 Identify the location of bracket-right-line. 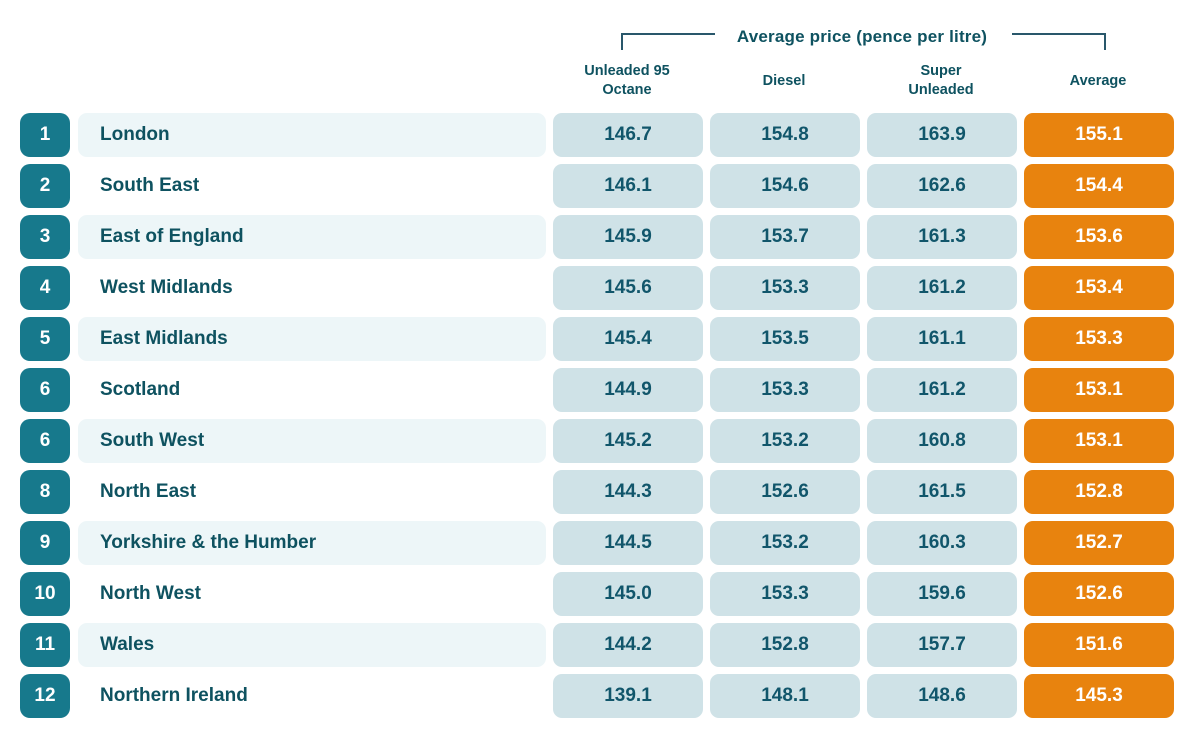
(1059, 41).